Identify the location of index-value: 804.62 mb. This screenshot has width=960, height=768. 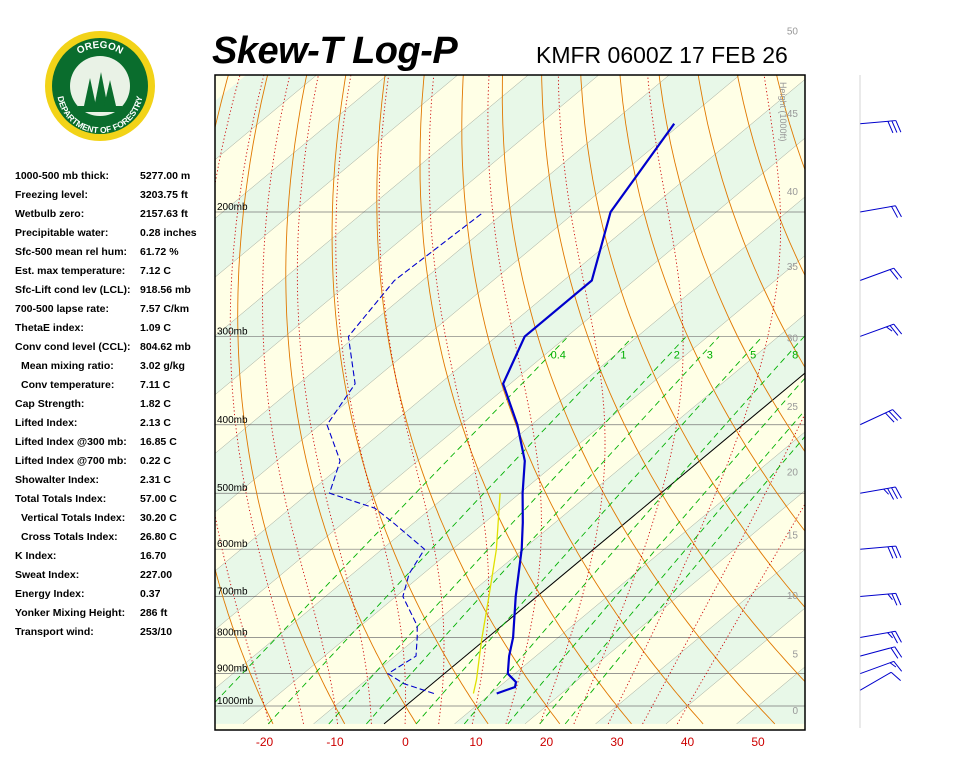
(165, 347).